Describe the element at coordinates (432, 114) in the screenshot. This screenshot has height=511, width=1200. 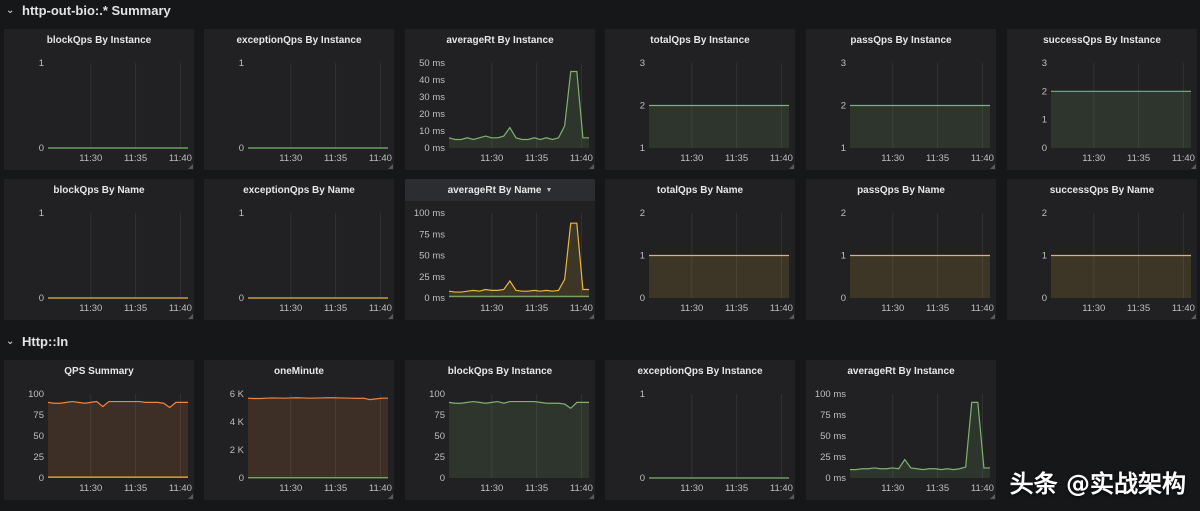
I see `y-tick-label: 20 ms` at that location.